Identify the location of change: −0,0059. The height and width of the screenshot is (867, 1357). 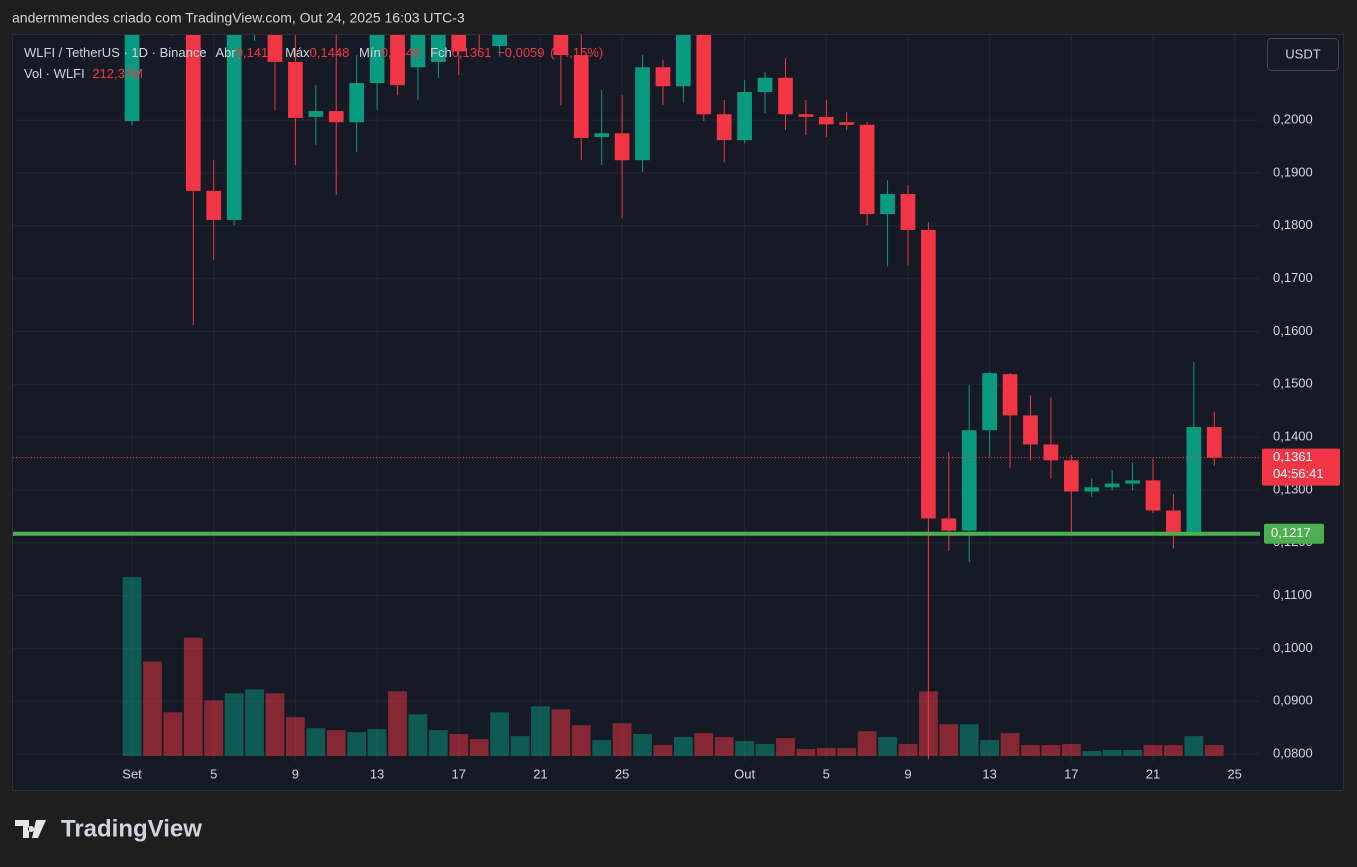
(520, 52).